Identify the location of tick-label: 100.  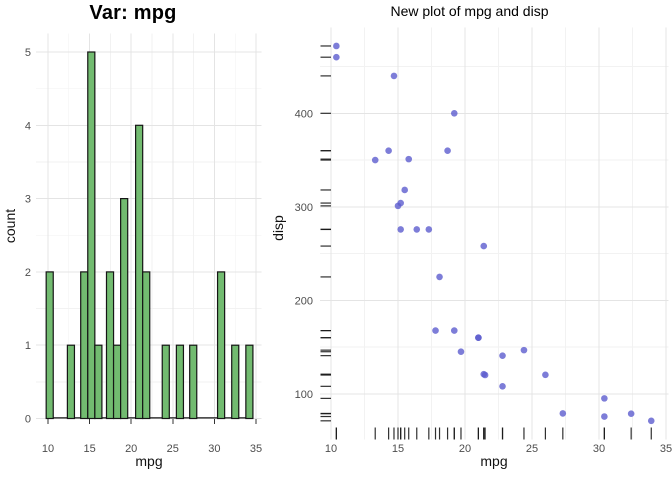
(304, 395).